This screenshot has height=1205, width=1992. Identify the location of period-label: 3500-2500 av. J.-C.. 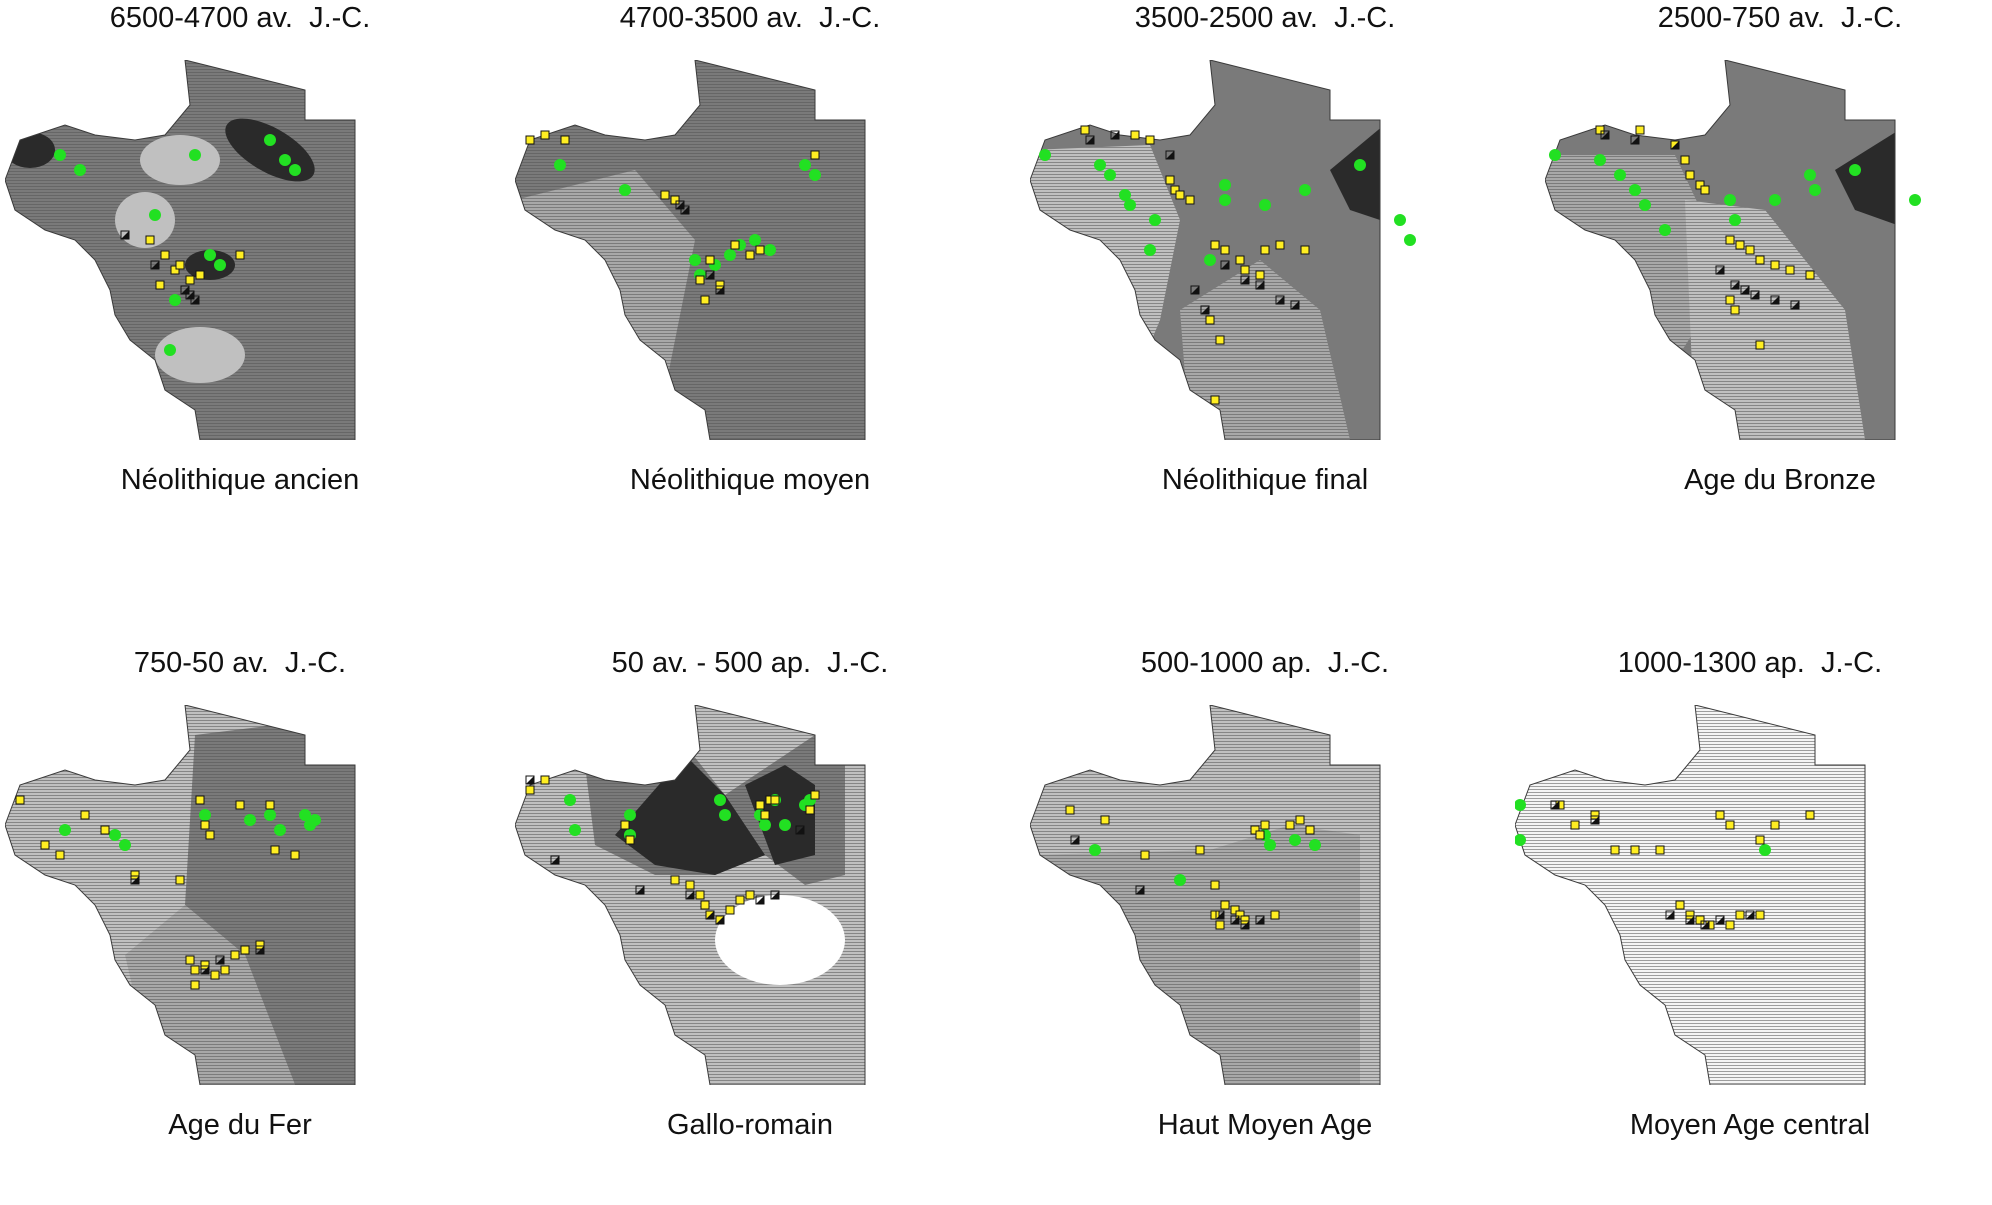
(1265, 18).